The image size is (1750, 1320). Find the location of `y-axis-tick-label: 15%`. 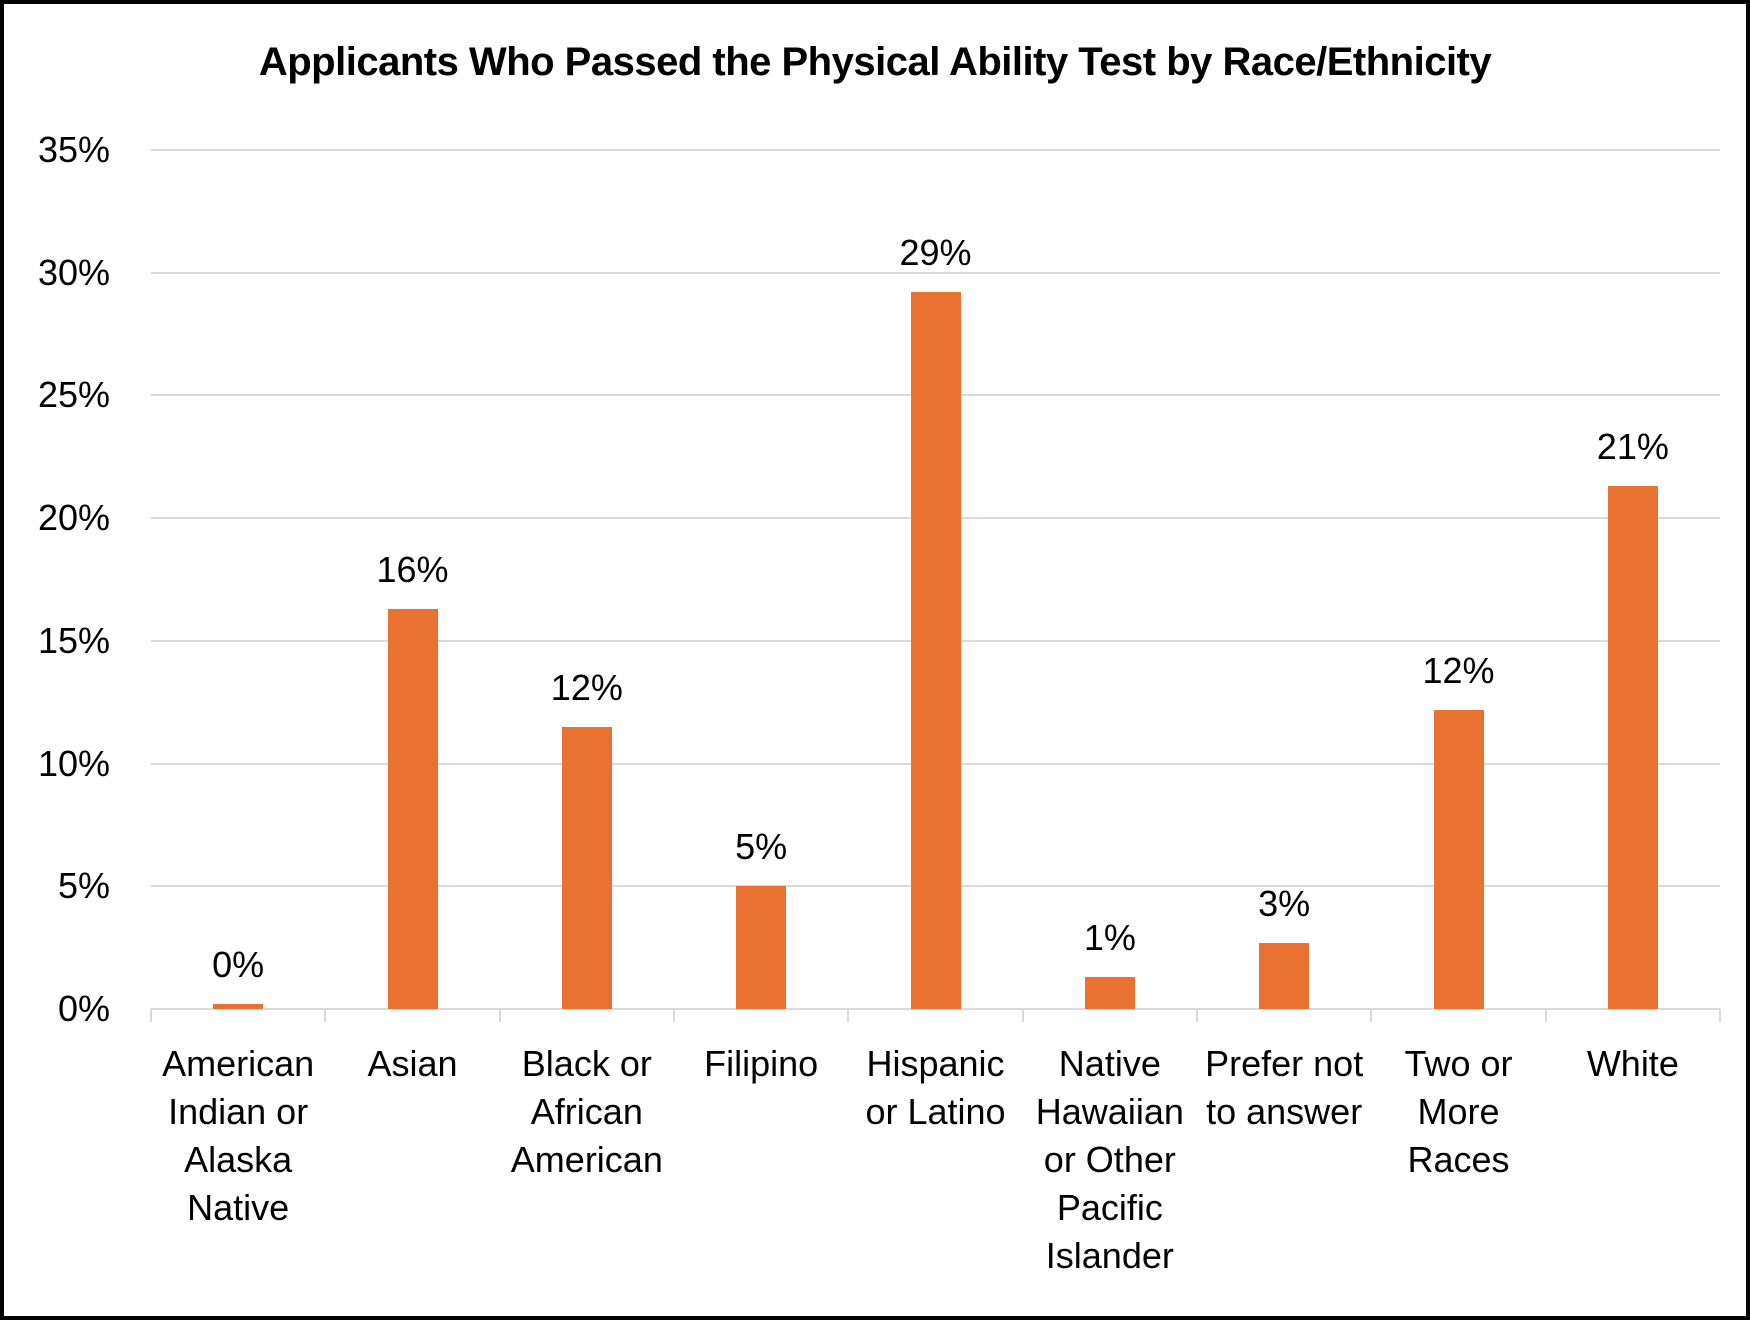

y-axis-tick-label: 15% is located at coordinates (73, 640).